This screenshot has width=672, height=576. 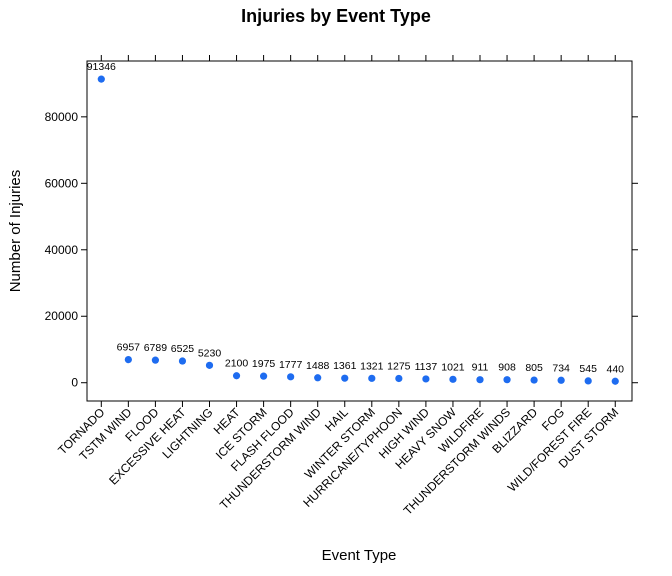 I want to click on y-tick-label: 0, so click(x=74, y=383).